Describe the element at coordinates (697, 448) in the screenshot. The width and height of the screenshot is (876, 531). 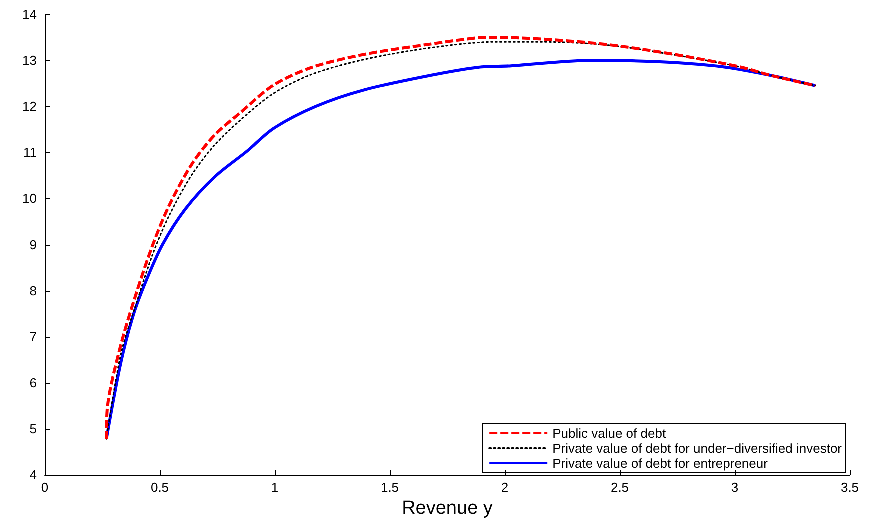
I see `legend-label: Private value of debt for under−diversified investor` at that location.